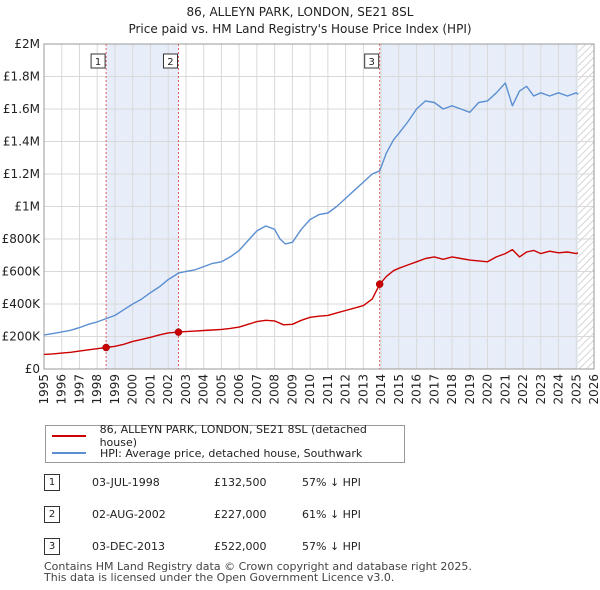  What do you see at coordinates (52, 514) in the screenshot?
I see `sale-number-badge: 2` at bounding box center [52, 514].